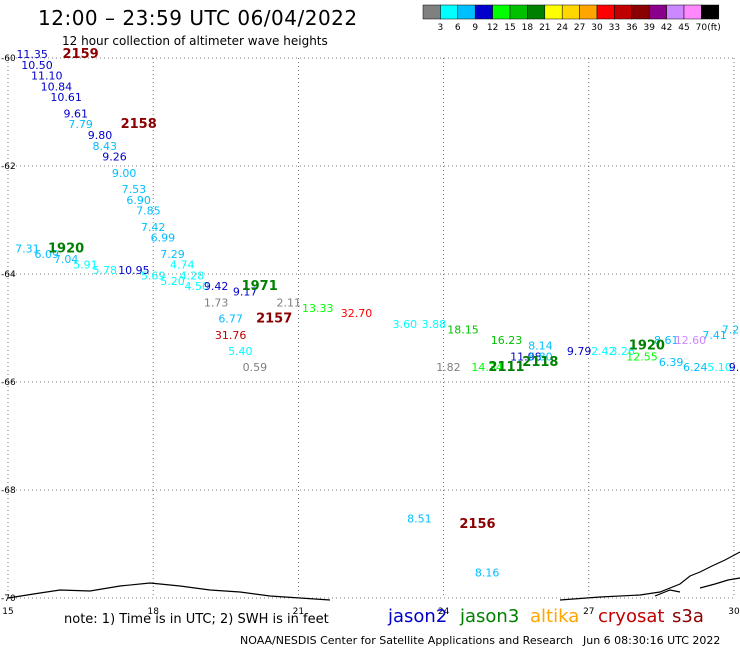  I want to click on swh-value: 3.26, so click(622, 351).